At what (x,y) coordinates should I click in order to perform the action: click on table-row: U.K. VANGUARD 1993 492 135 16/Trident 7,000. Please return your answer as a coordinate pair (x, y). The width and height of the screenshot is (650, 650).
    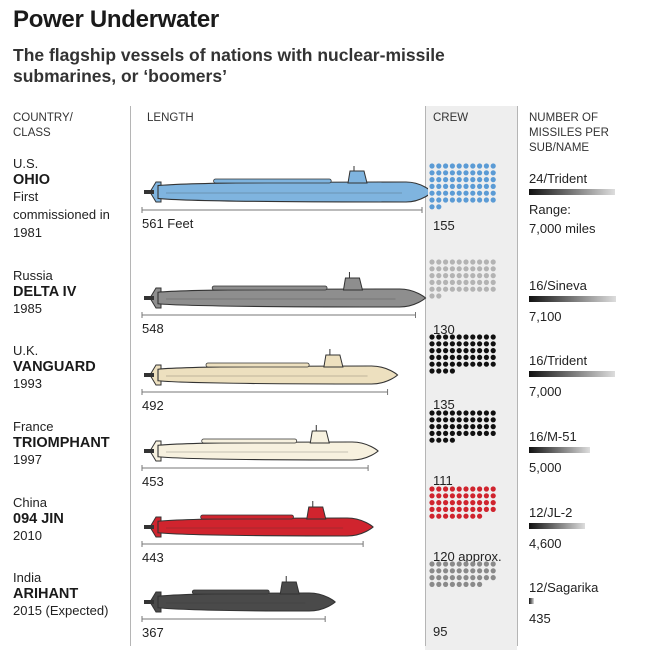
    Looking at the image, I should click on (325, 377).